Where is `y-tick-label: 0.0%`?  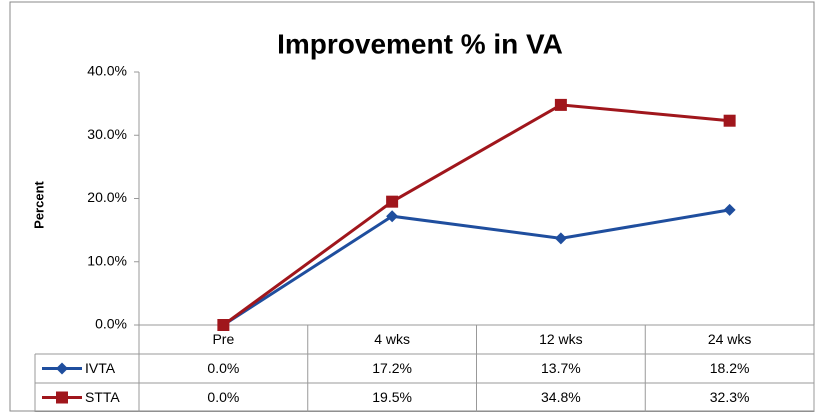
y-tick-label: 0.0% is located at coordinates (111, 324).